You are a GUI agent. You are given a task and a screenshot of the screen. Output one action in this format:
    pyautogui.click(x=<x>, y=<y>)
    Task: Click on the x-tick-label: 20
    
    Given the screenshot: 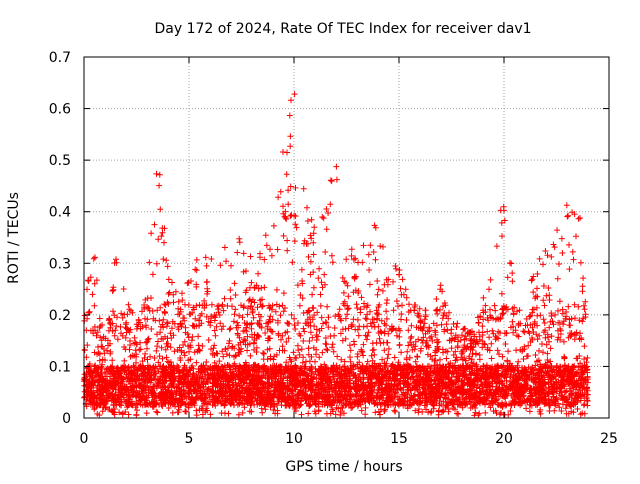 What is the action you would take?
    pyautogui.click(x=504, y=439)
    